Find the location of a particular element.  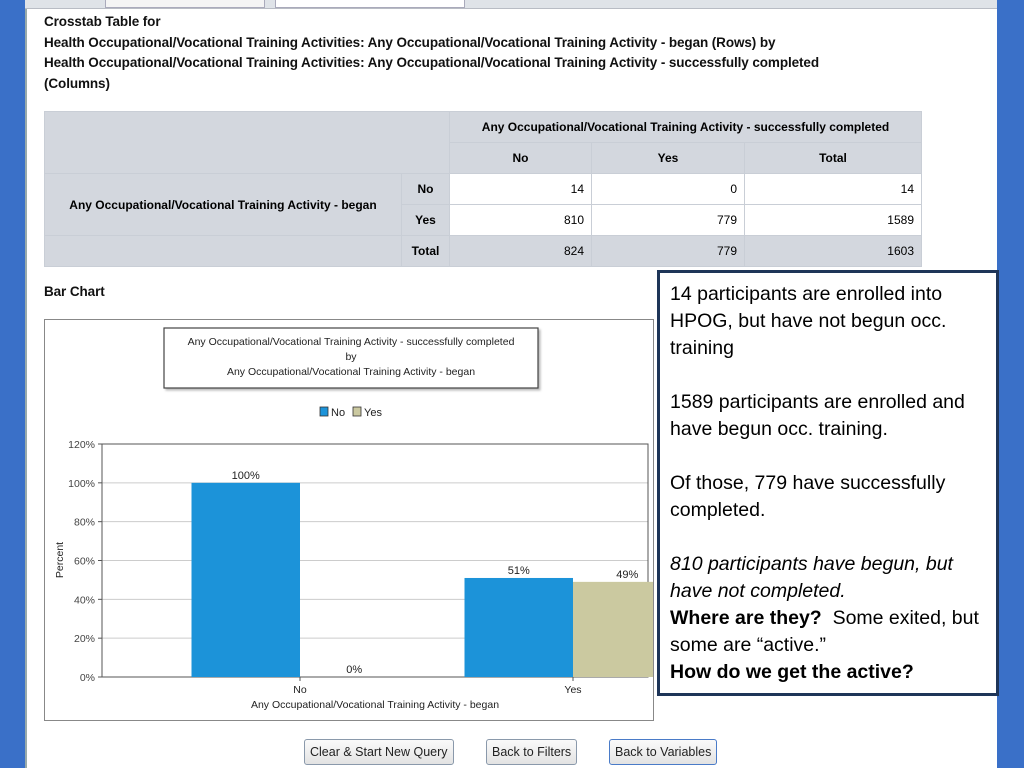

legend-label: Yes is located at coordinates (373, 413).